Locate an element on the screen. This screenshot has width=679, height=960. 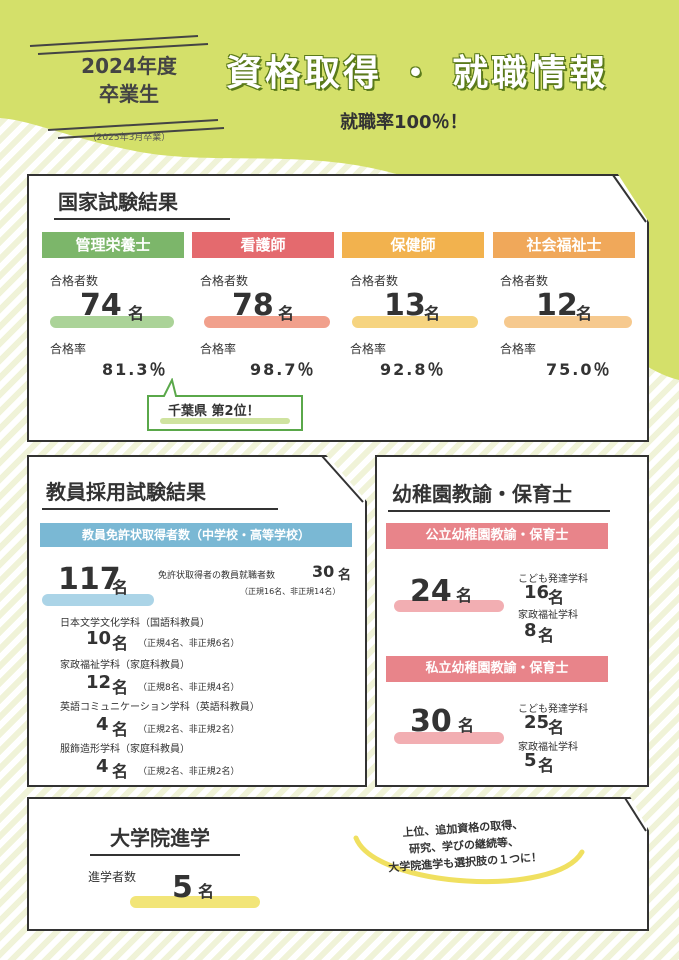
hired-unit: 名 is located at coordinates (345, 575).